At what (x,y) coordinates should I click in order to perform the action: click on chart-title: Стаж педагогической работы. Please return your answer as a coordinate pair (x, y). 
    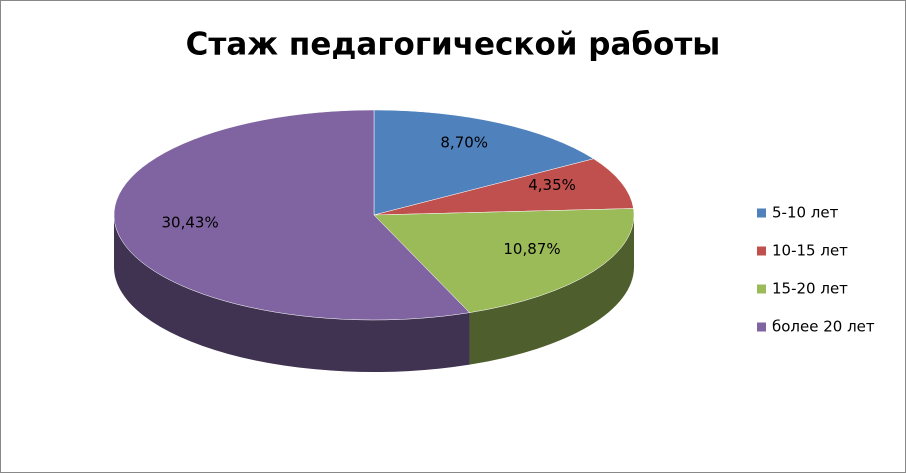
    Looking at the image, I should click on (453, 45).